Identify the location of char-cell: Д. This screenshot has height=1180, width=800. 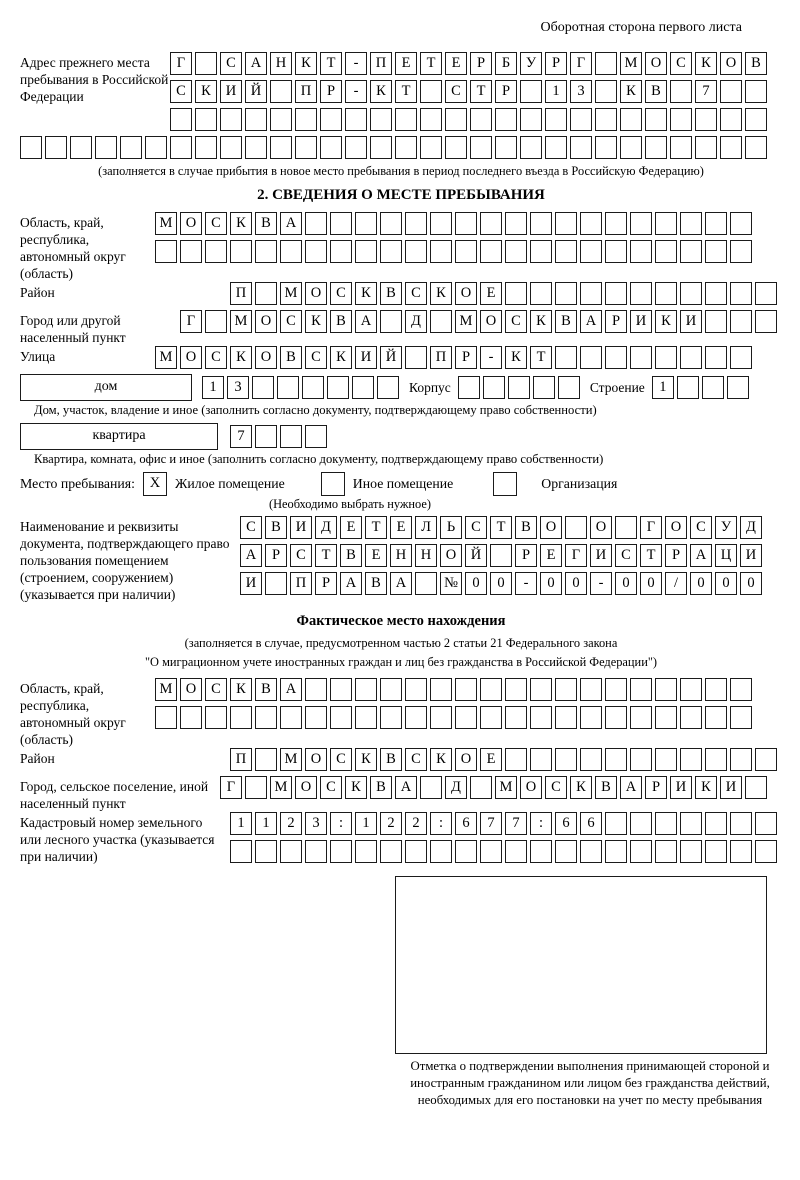
(456, 787).